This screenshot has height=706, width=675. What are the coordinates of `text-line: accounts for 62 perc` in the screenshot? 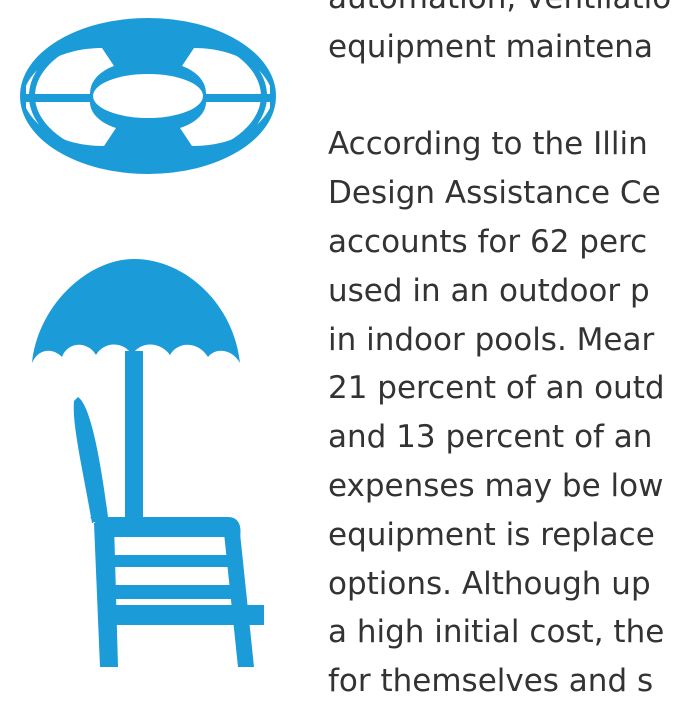 It's located at (488, 241).